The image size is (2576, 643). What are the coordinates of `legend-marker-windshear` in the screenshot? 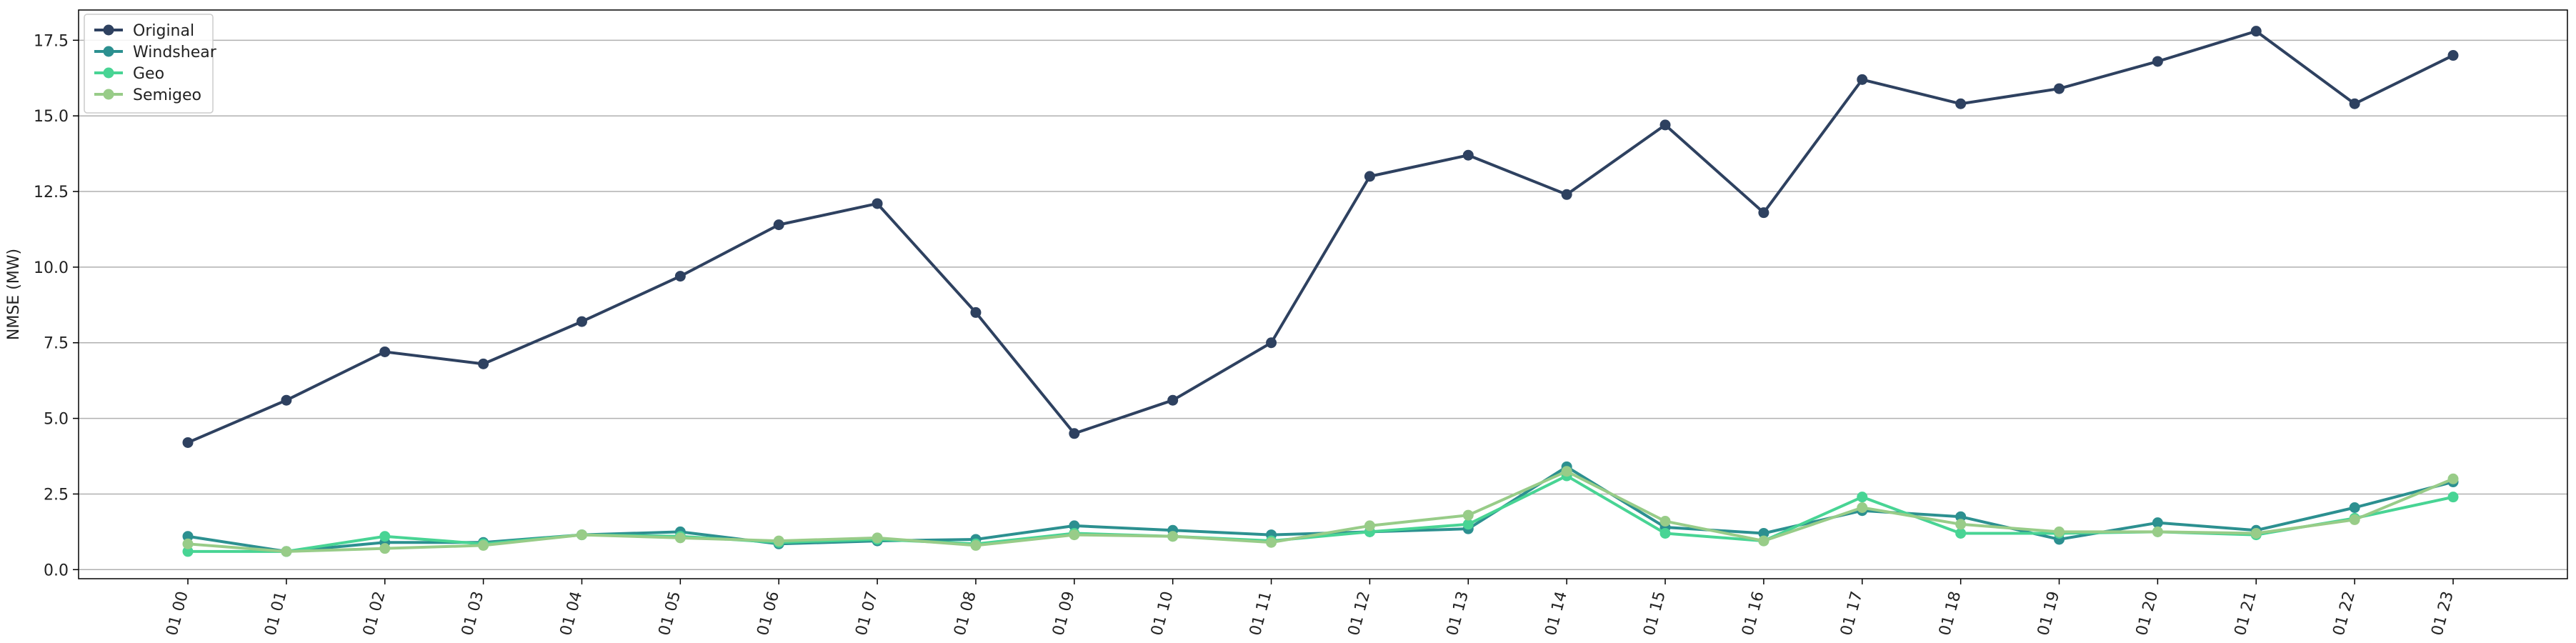 It's located at (109, 52).